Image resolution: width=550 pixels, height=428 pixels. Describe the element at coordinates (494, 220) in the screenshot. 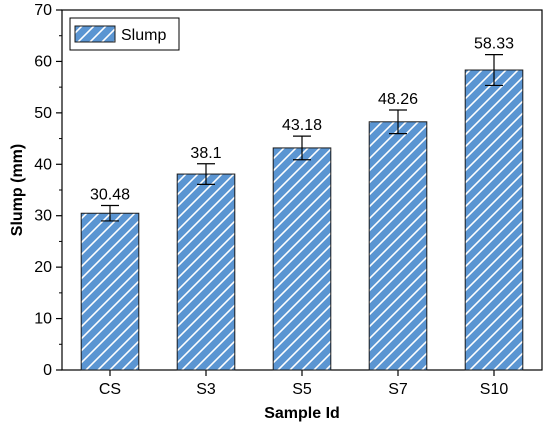

I see `bar-s10` at that location.